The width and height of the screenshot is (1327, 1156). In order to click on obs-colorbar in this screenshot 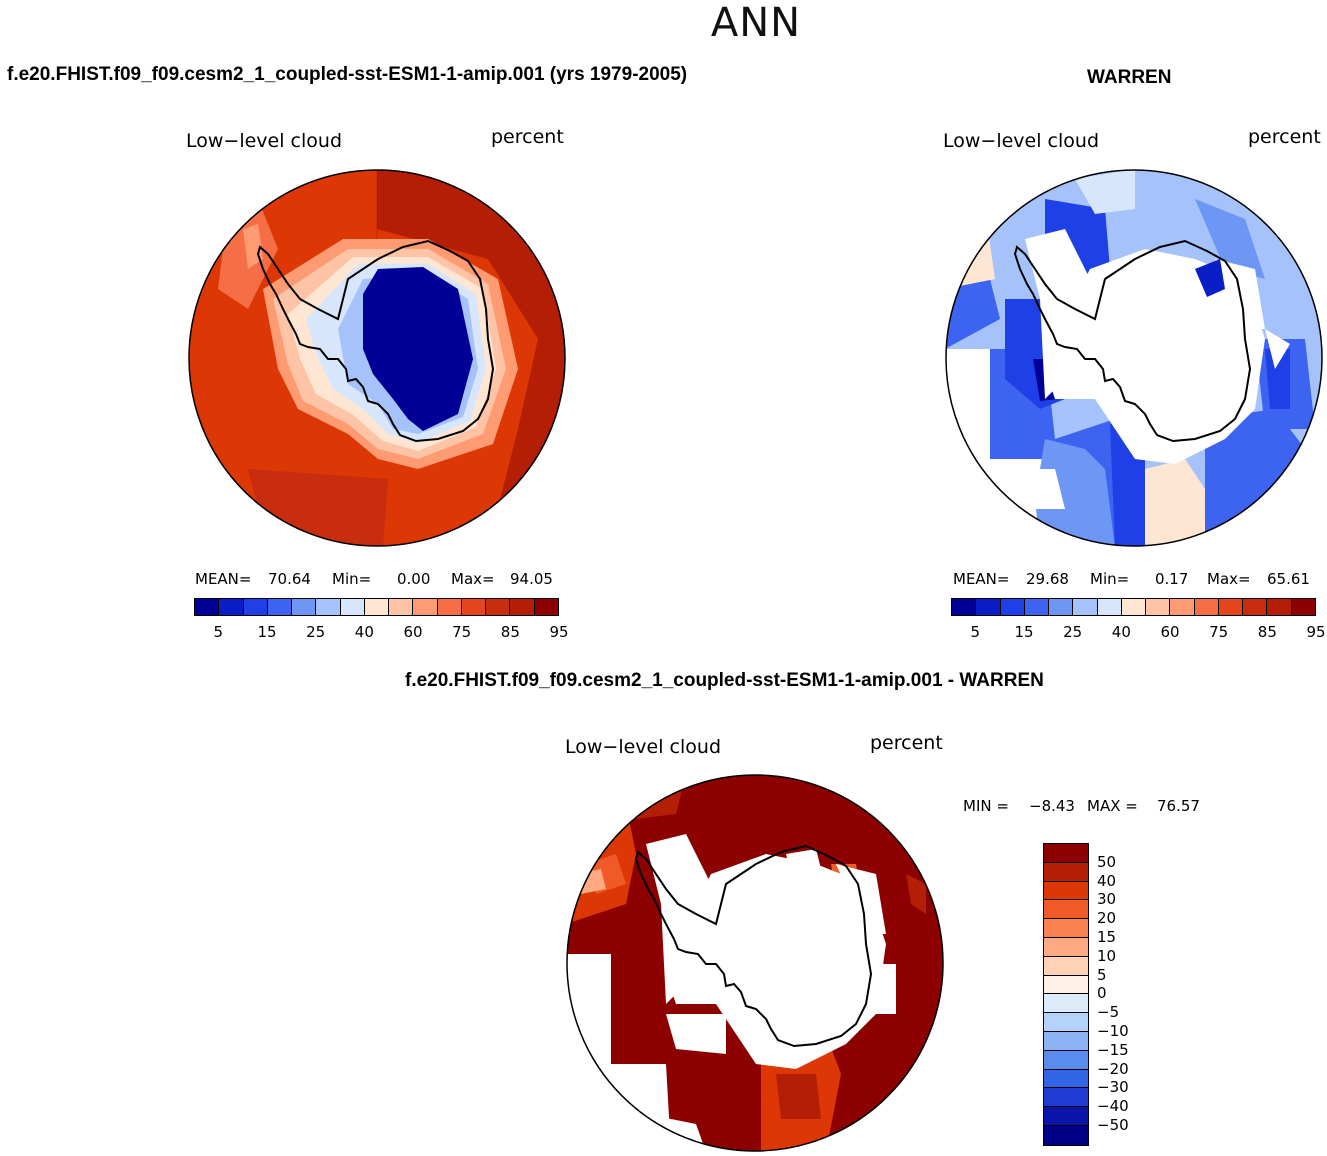, I will do `click(1133, 607)`.